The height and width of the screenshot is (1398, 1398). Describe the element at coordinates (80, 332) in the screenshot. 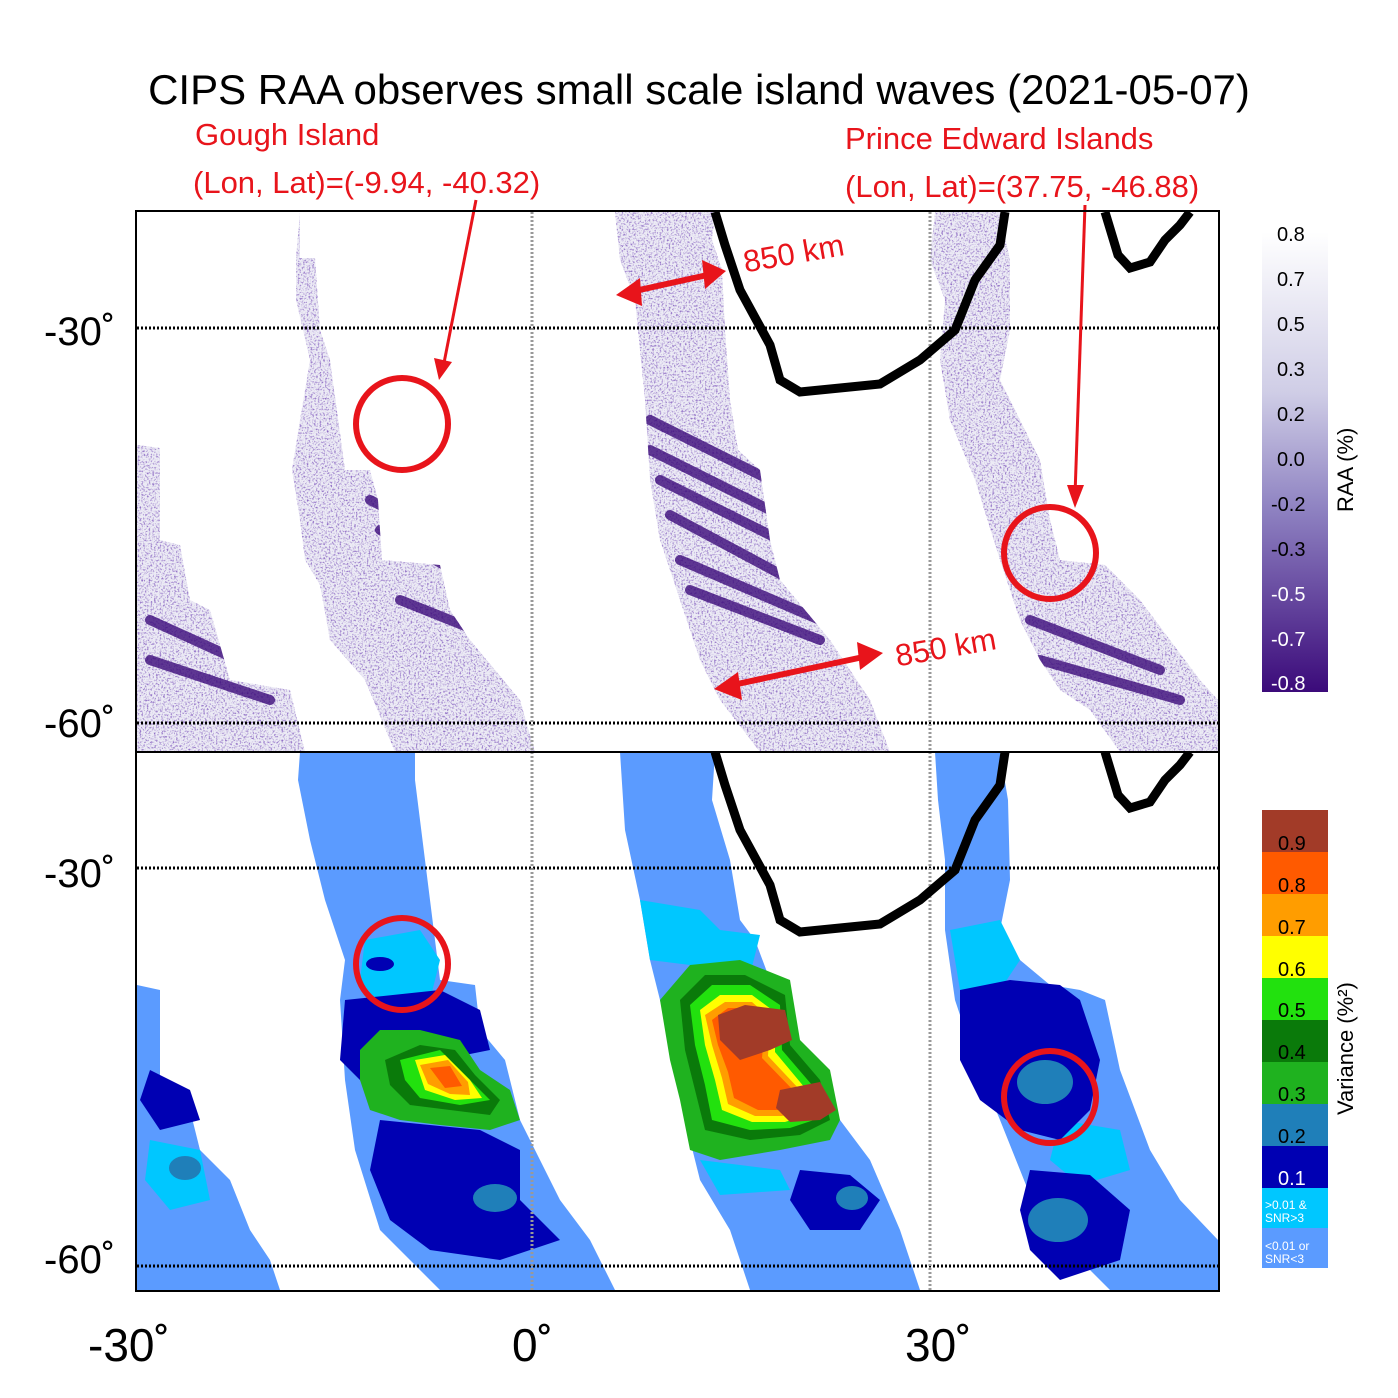

I see `lat-label-top-30: -30˚` at that location.